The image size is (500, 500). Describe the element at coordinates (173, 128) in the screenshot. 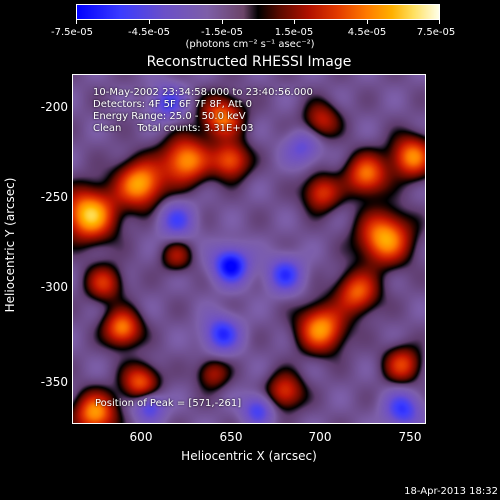

I see `annotation-method-counts: Clean Total counts: 3.31E+03` at that location.